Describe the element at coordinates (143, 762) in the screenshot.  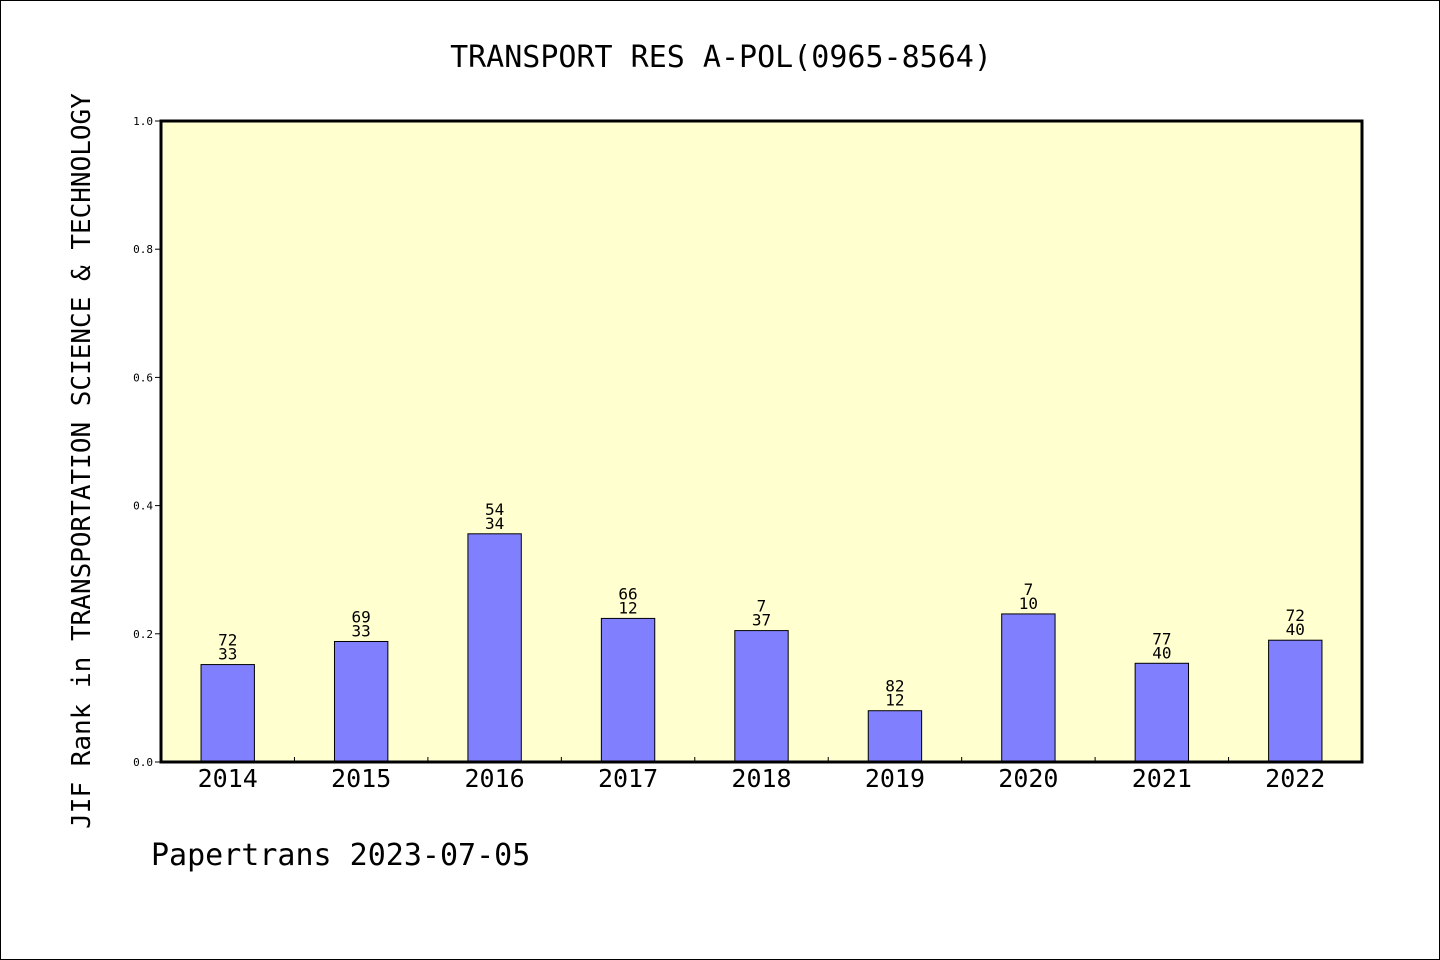
I see `y-tick-label: 0.0` at that location.